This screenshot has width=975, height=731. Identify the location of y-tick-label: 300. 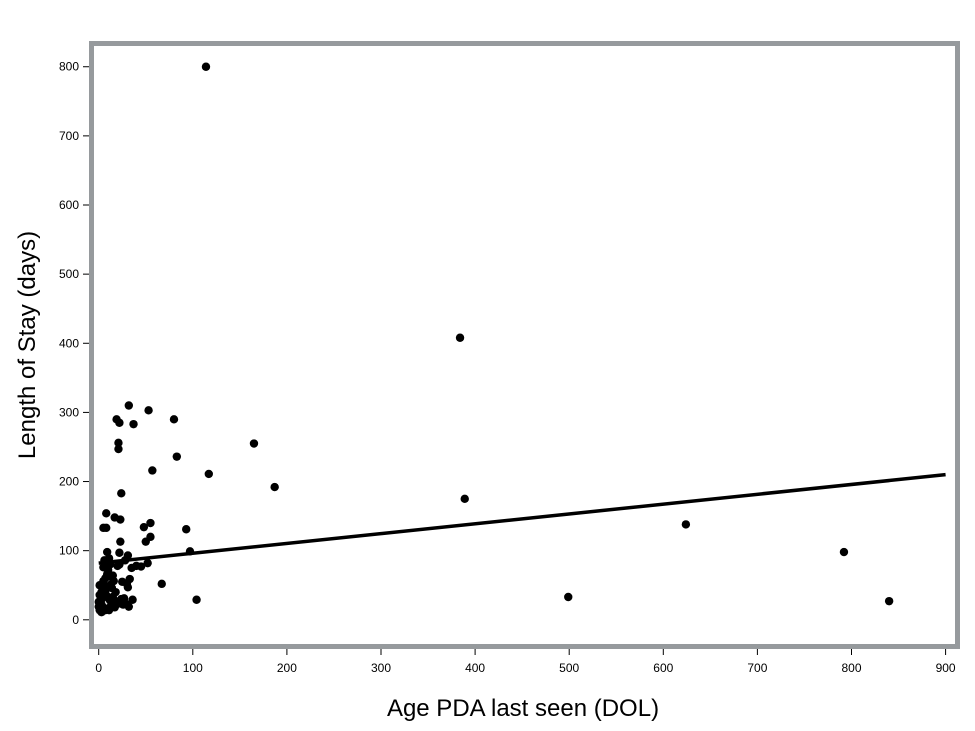
(69, 412).